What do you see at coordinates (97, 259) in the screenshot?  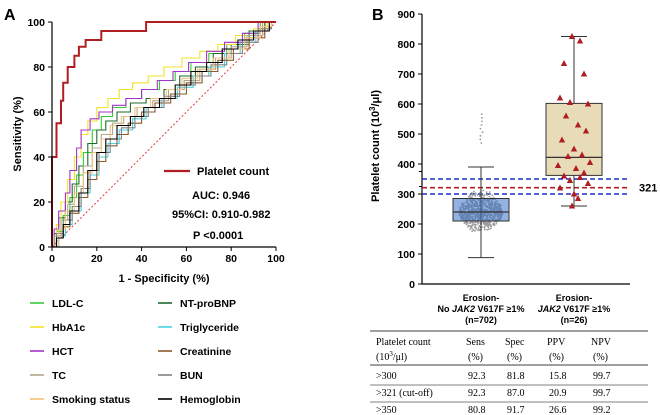 I see `roc-x-tick-label: 20` at bounding box center [97, 259].